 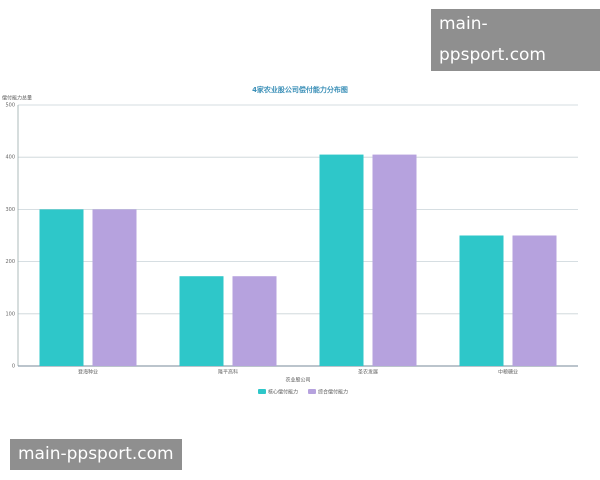 I want to click on chart-title: 4家农业股公司偿付能力分布图, so click(x=300, y=89).